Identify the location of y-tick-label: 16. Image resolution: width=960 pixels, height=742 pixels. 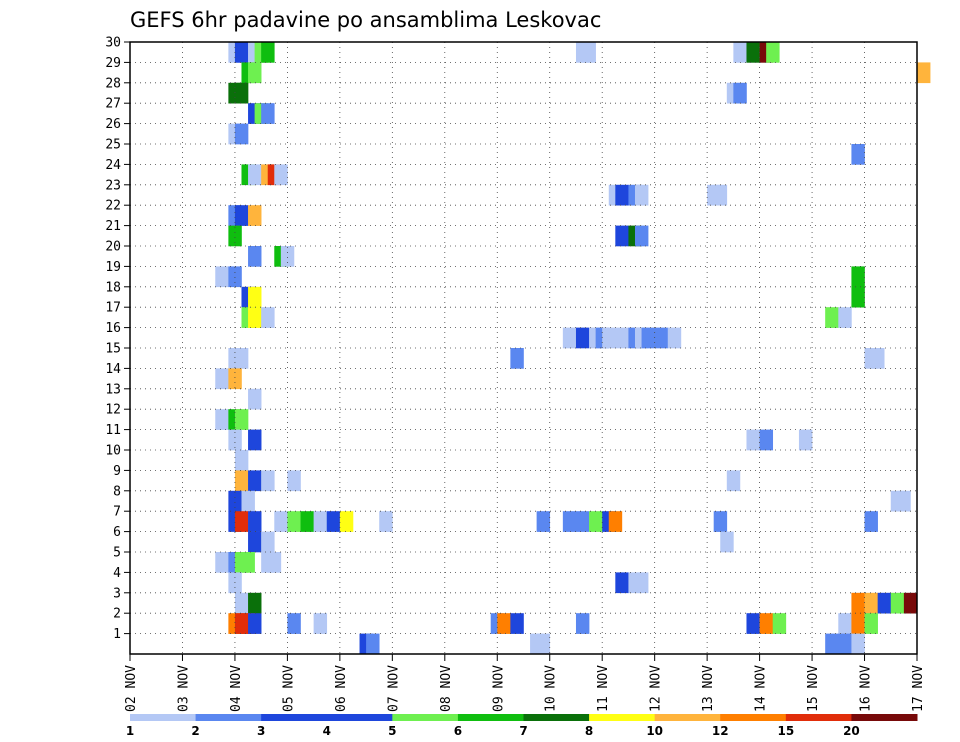
(113, 328).